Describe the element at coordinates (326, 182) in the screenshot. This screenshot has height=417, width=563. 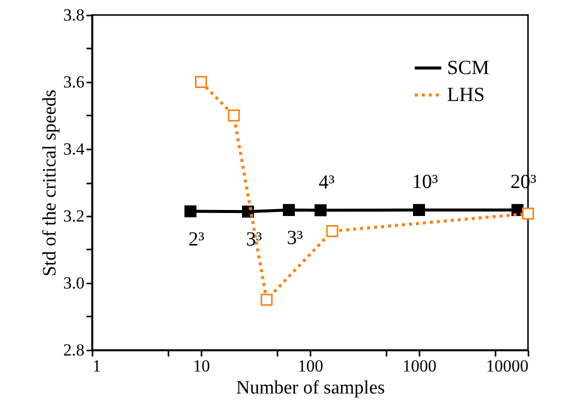
I see `annotation: 4³` at that location.